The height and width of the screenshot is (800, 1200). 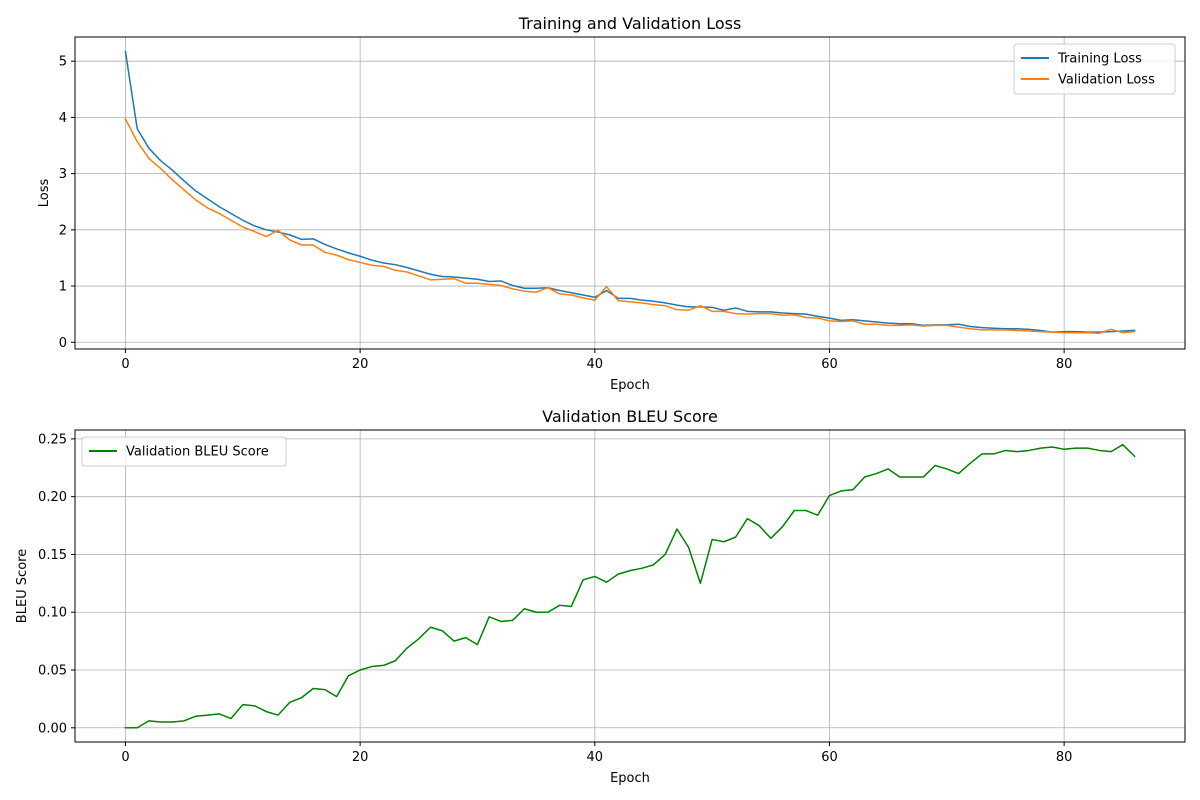 I want to click on loss-legend-label: Training Loss, so click(x=1099, y=59).